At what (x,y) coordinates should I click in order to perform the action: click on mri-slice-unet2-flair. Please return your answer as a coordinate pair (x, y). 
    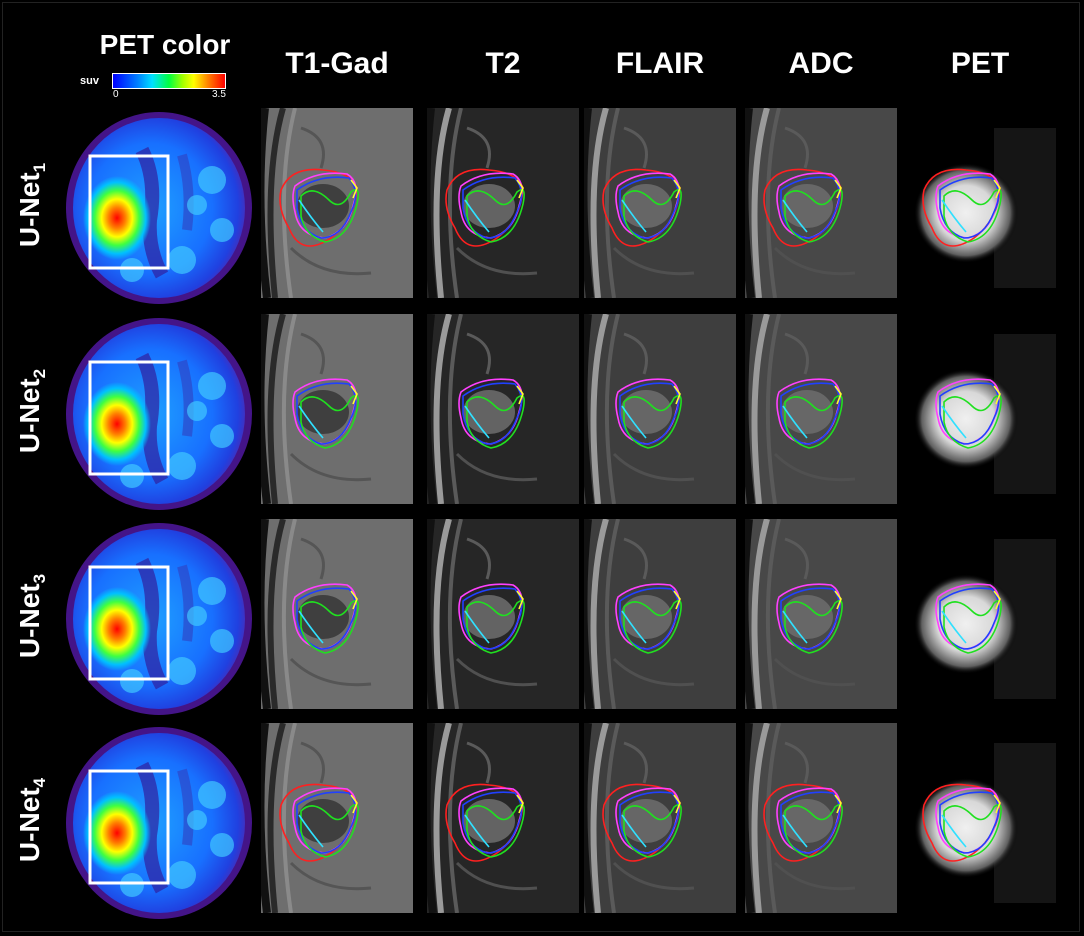
    Looking at the image, I should click on (660, 409).